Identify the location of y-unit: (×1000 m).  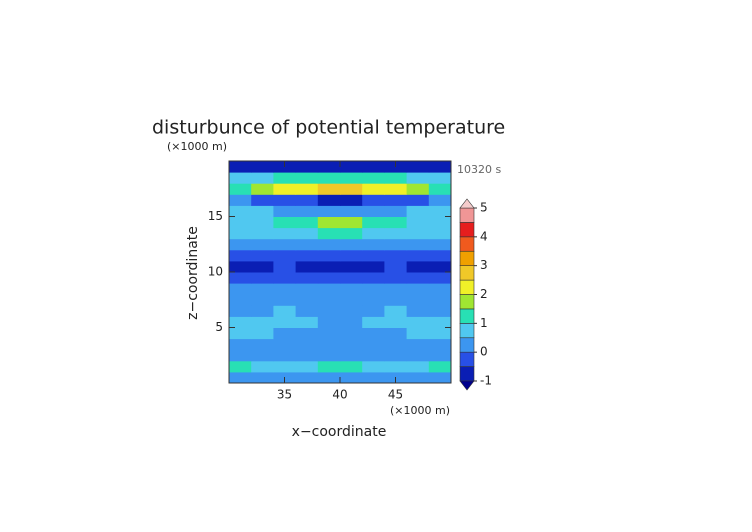
(197, 146).